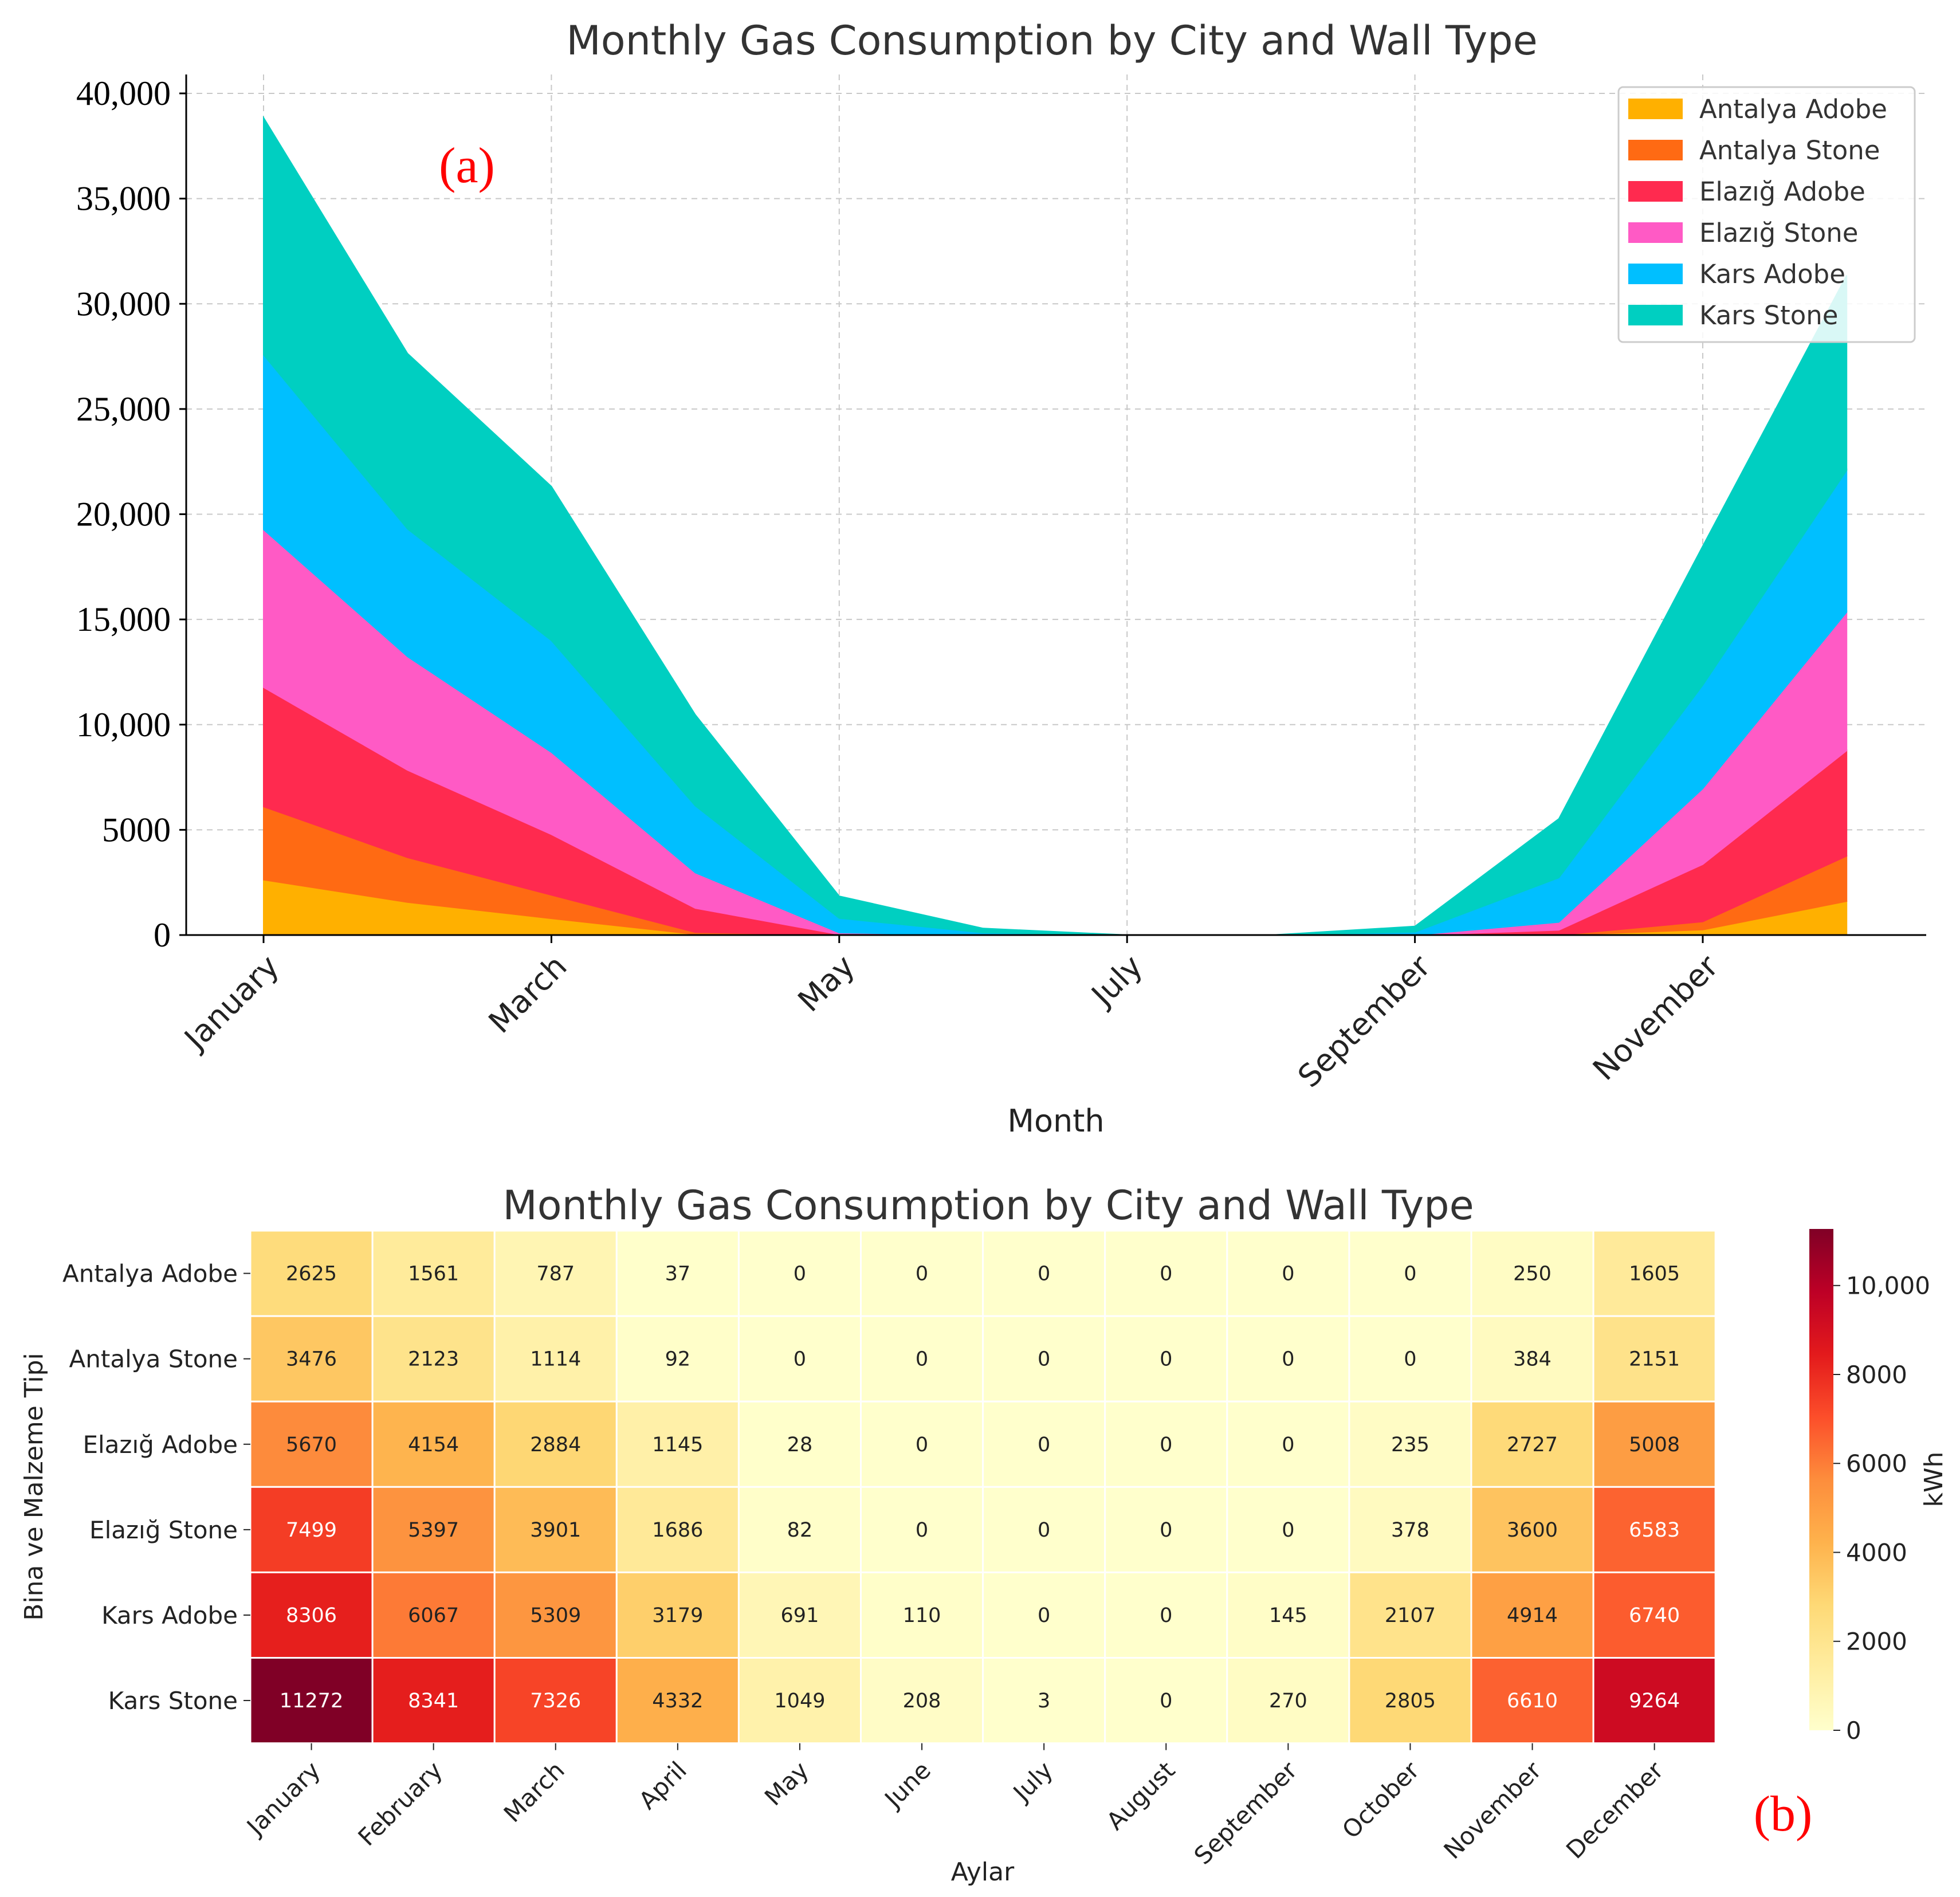 The image size is (1960, 1897). What do you see at coordinates (311, 1701) in the screenshot?
I see `heatmap-cell-value: 11272` at bounding box center [311, 1701].